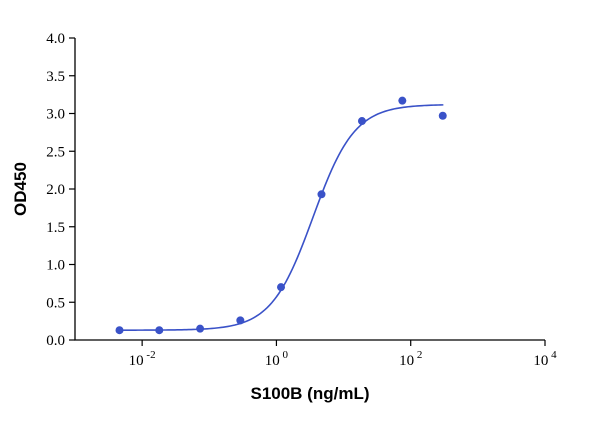 The image size is (600, 422). Describe the element at coordinates (309, 393) in the screenshot. I see `x-axis-title: S100B (ng/mL)` at that location.